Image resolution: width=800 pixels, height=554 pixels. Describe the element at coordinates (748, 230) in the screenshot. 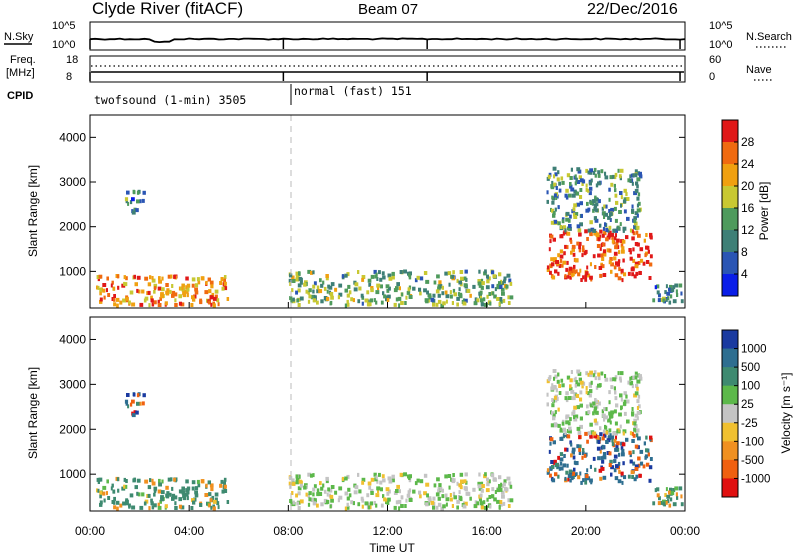

I see `power-colorbar-tick: 12` at that location.